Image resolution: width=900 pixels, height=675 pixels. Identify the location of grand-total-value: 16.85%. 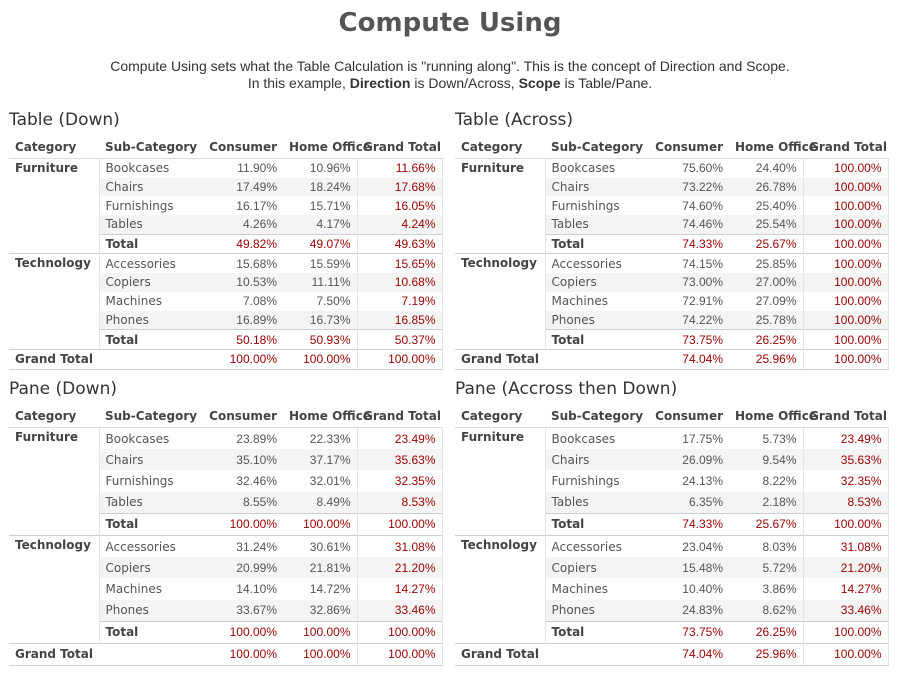
(399, 320).